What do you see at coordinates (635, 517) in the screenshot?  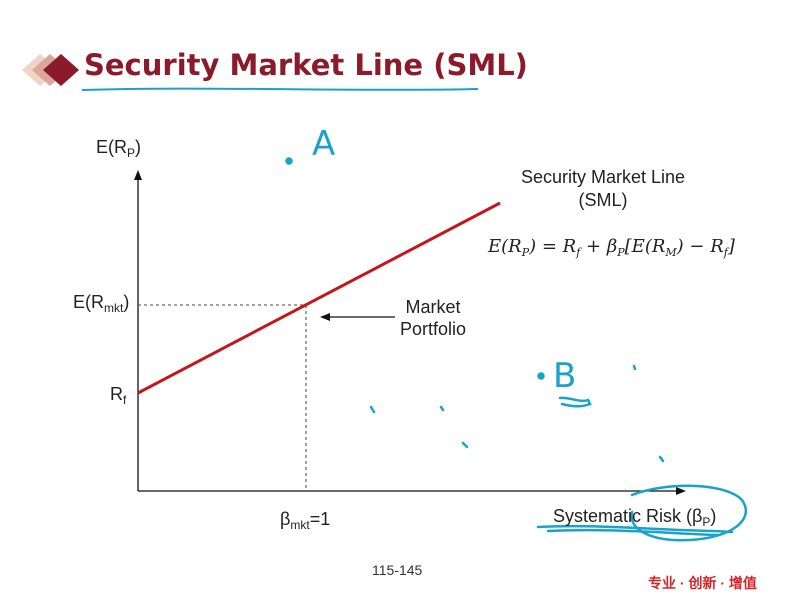 I see `x-axis-label: Systematic Risk (βP)` at bounding box center [635, 517].